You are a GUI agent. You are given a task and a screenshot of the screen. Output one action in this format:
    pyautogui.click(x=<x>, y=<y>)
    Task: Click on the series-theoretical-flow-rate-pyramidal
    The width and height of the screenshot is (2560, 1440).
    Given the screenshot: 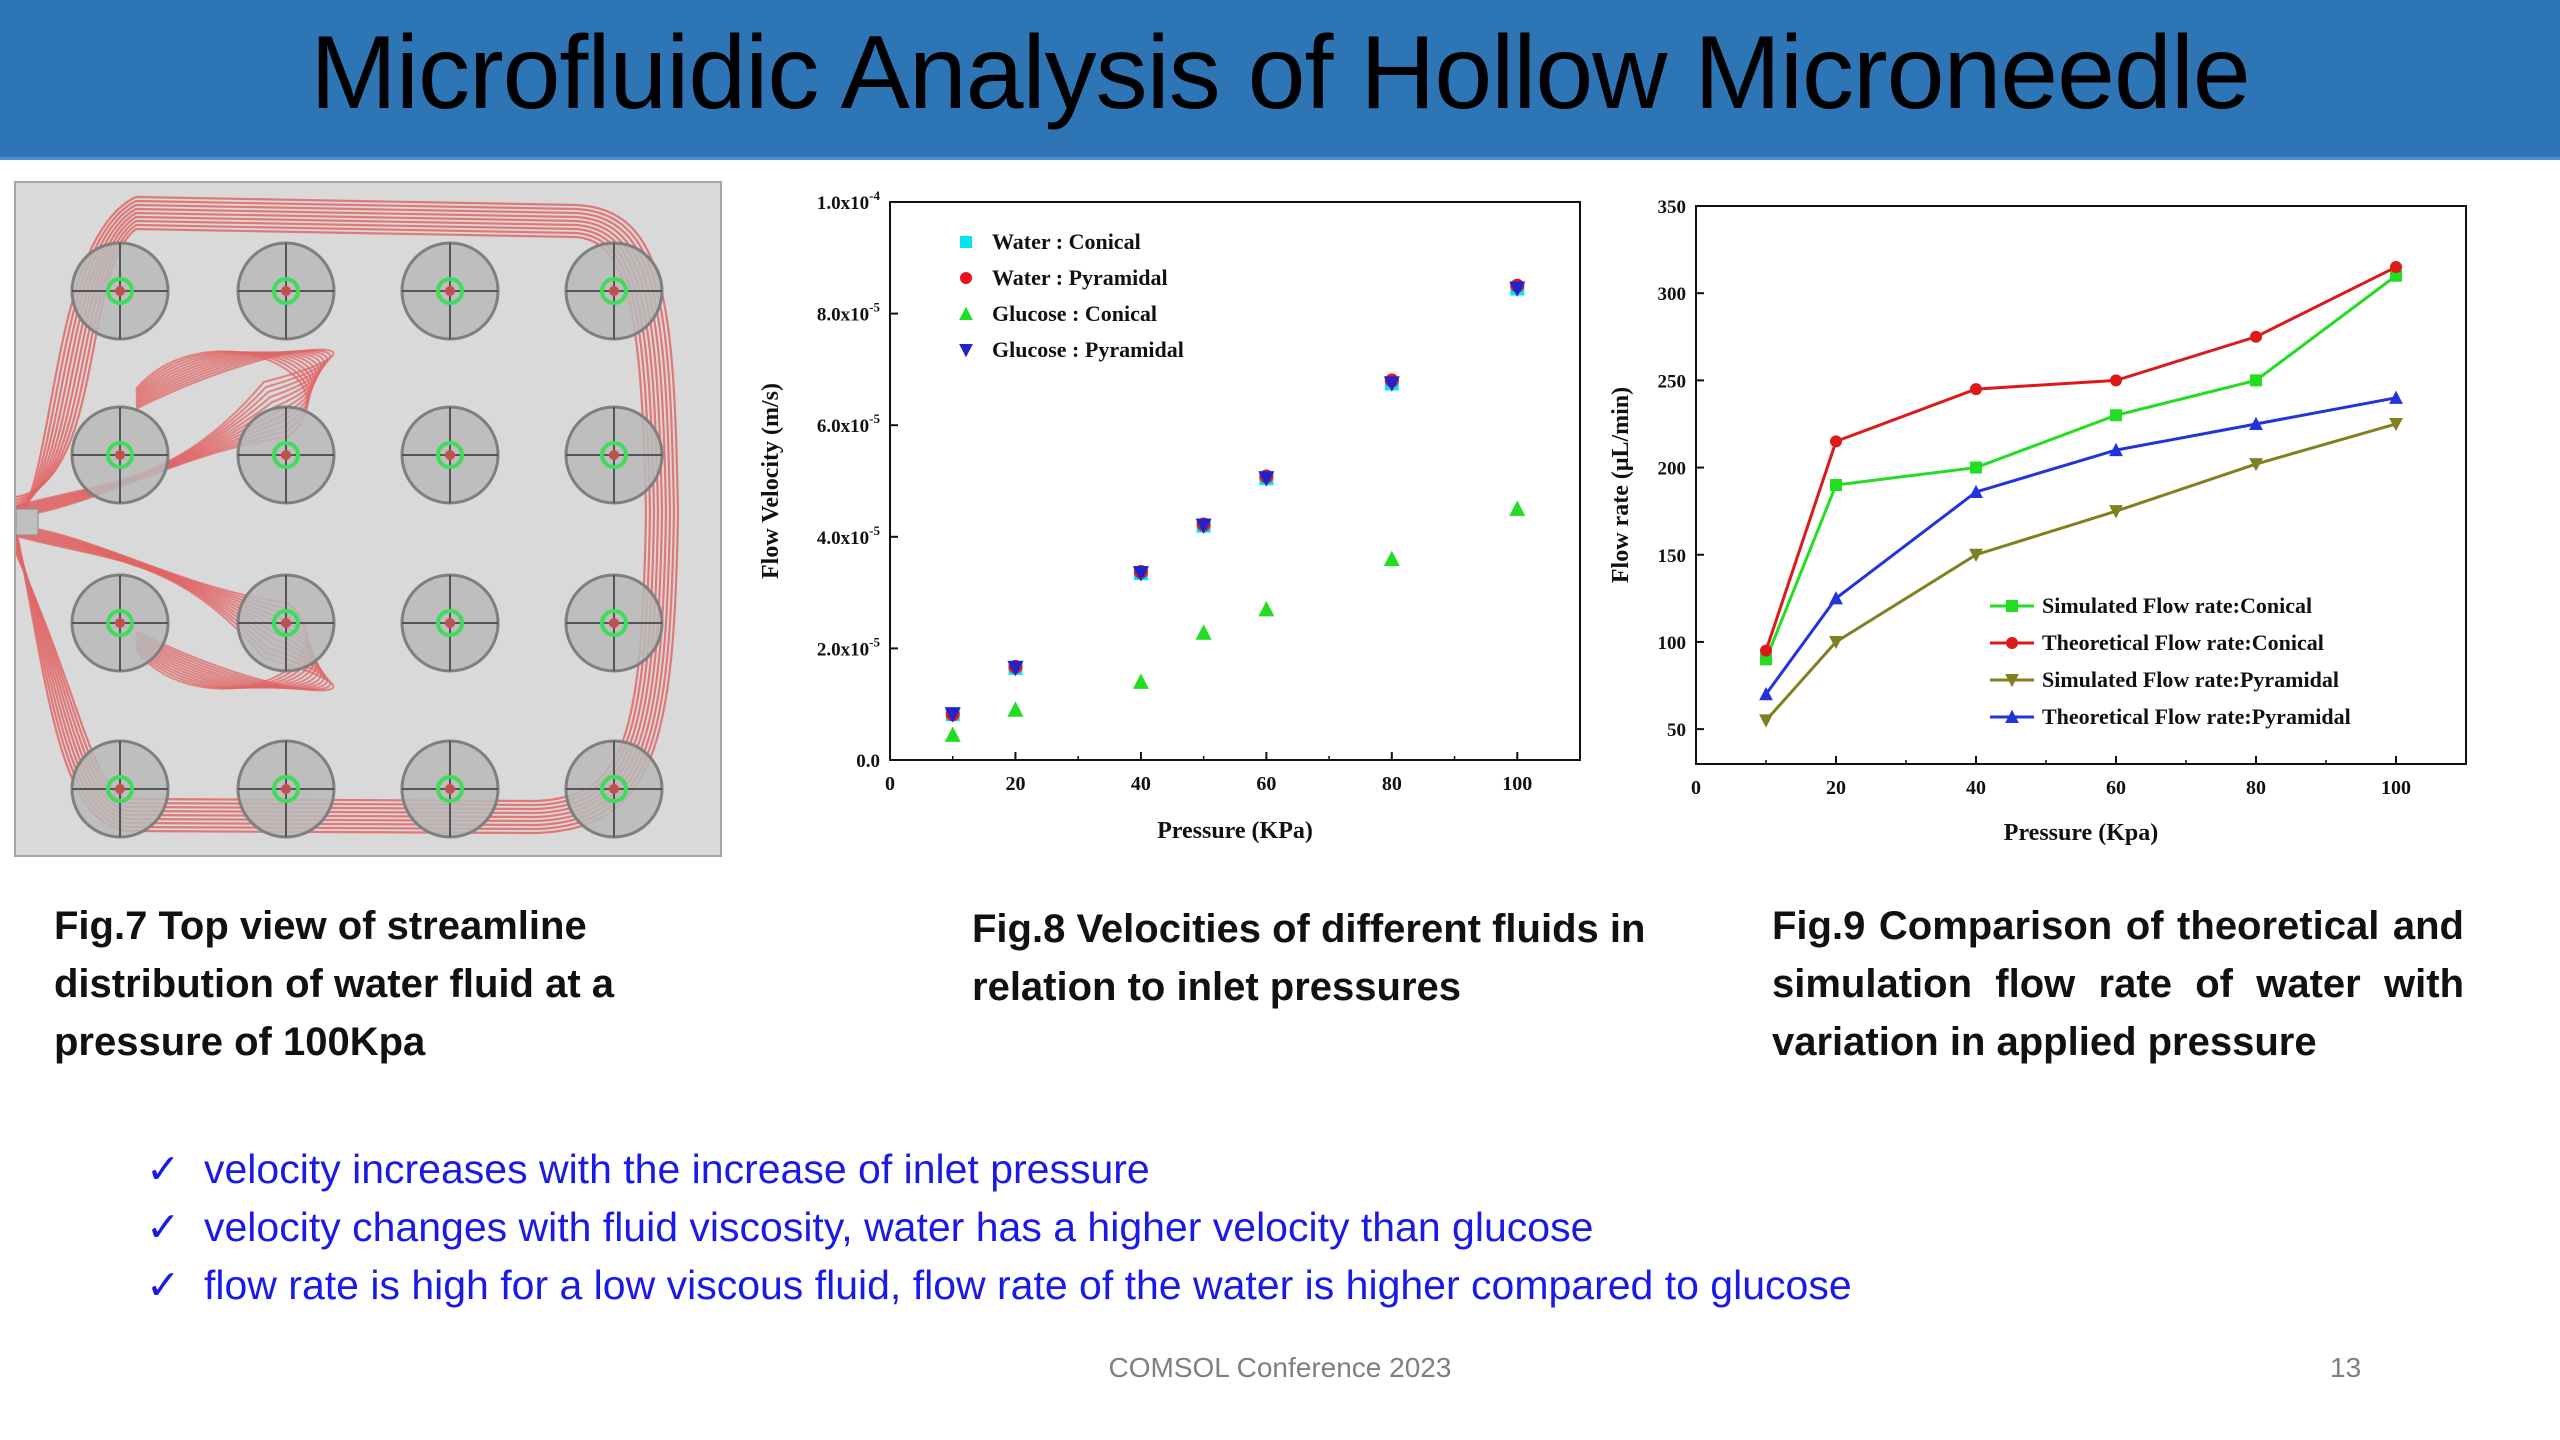 What is the action you would take?
    pyautogui.click(x=2081, y=545)
    